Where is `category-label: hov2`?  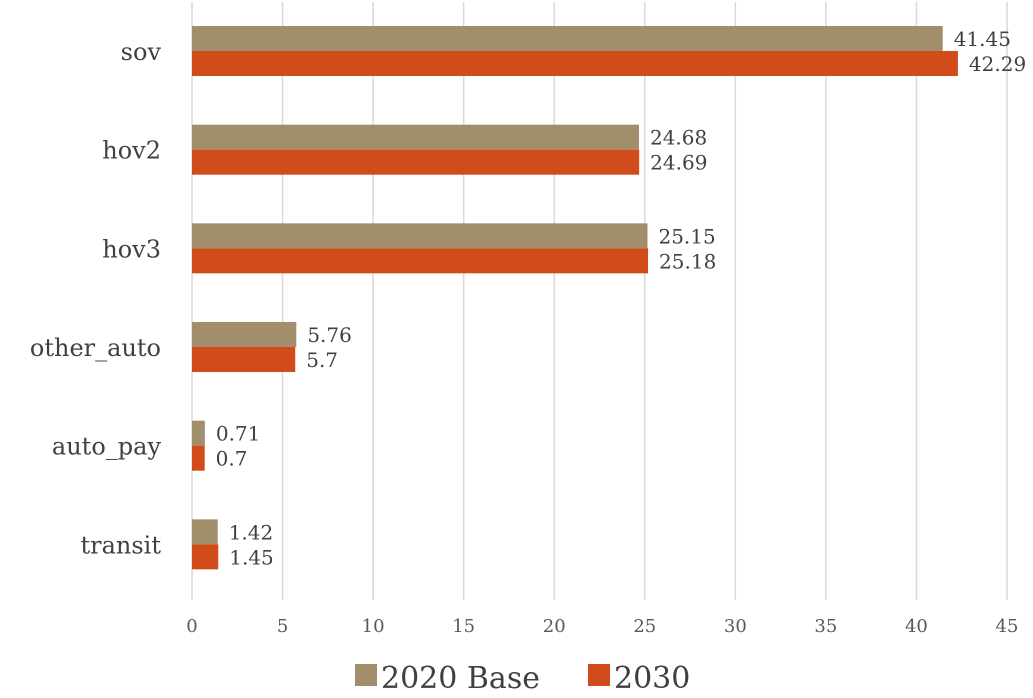 category-label: hov2 is located at coordinates (131, 151).